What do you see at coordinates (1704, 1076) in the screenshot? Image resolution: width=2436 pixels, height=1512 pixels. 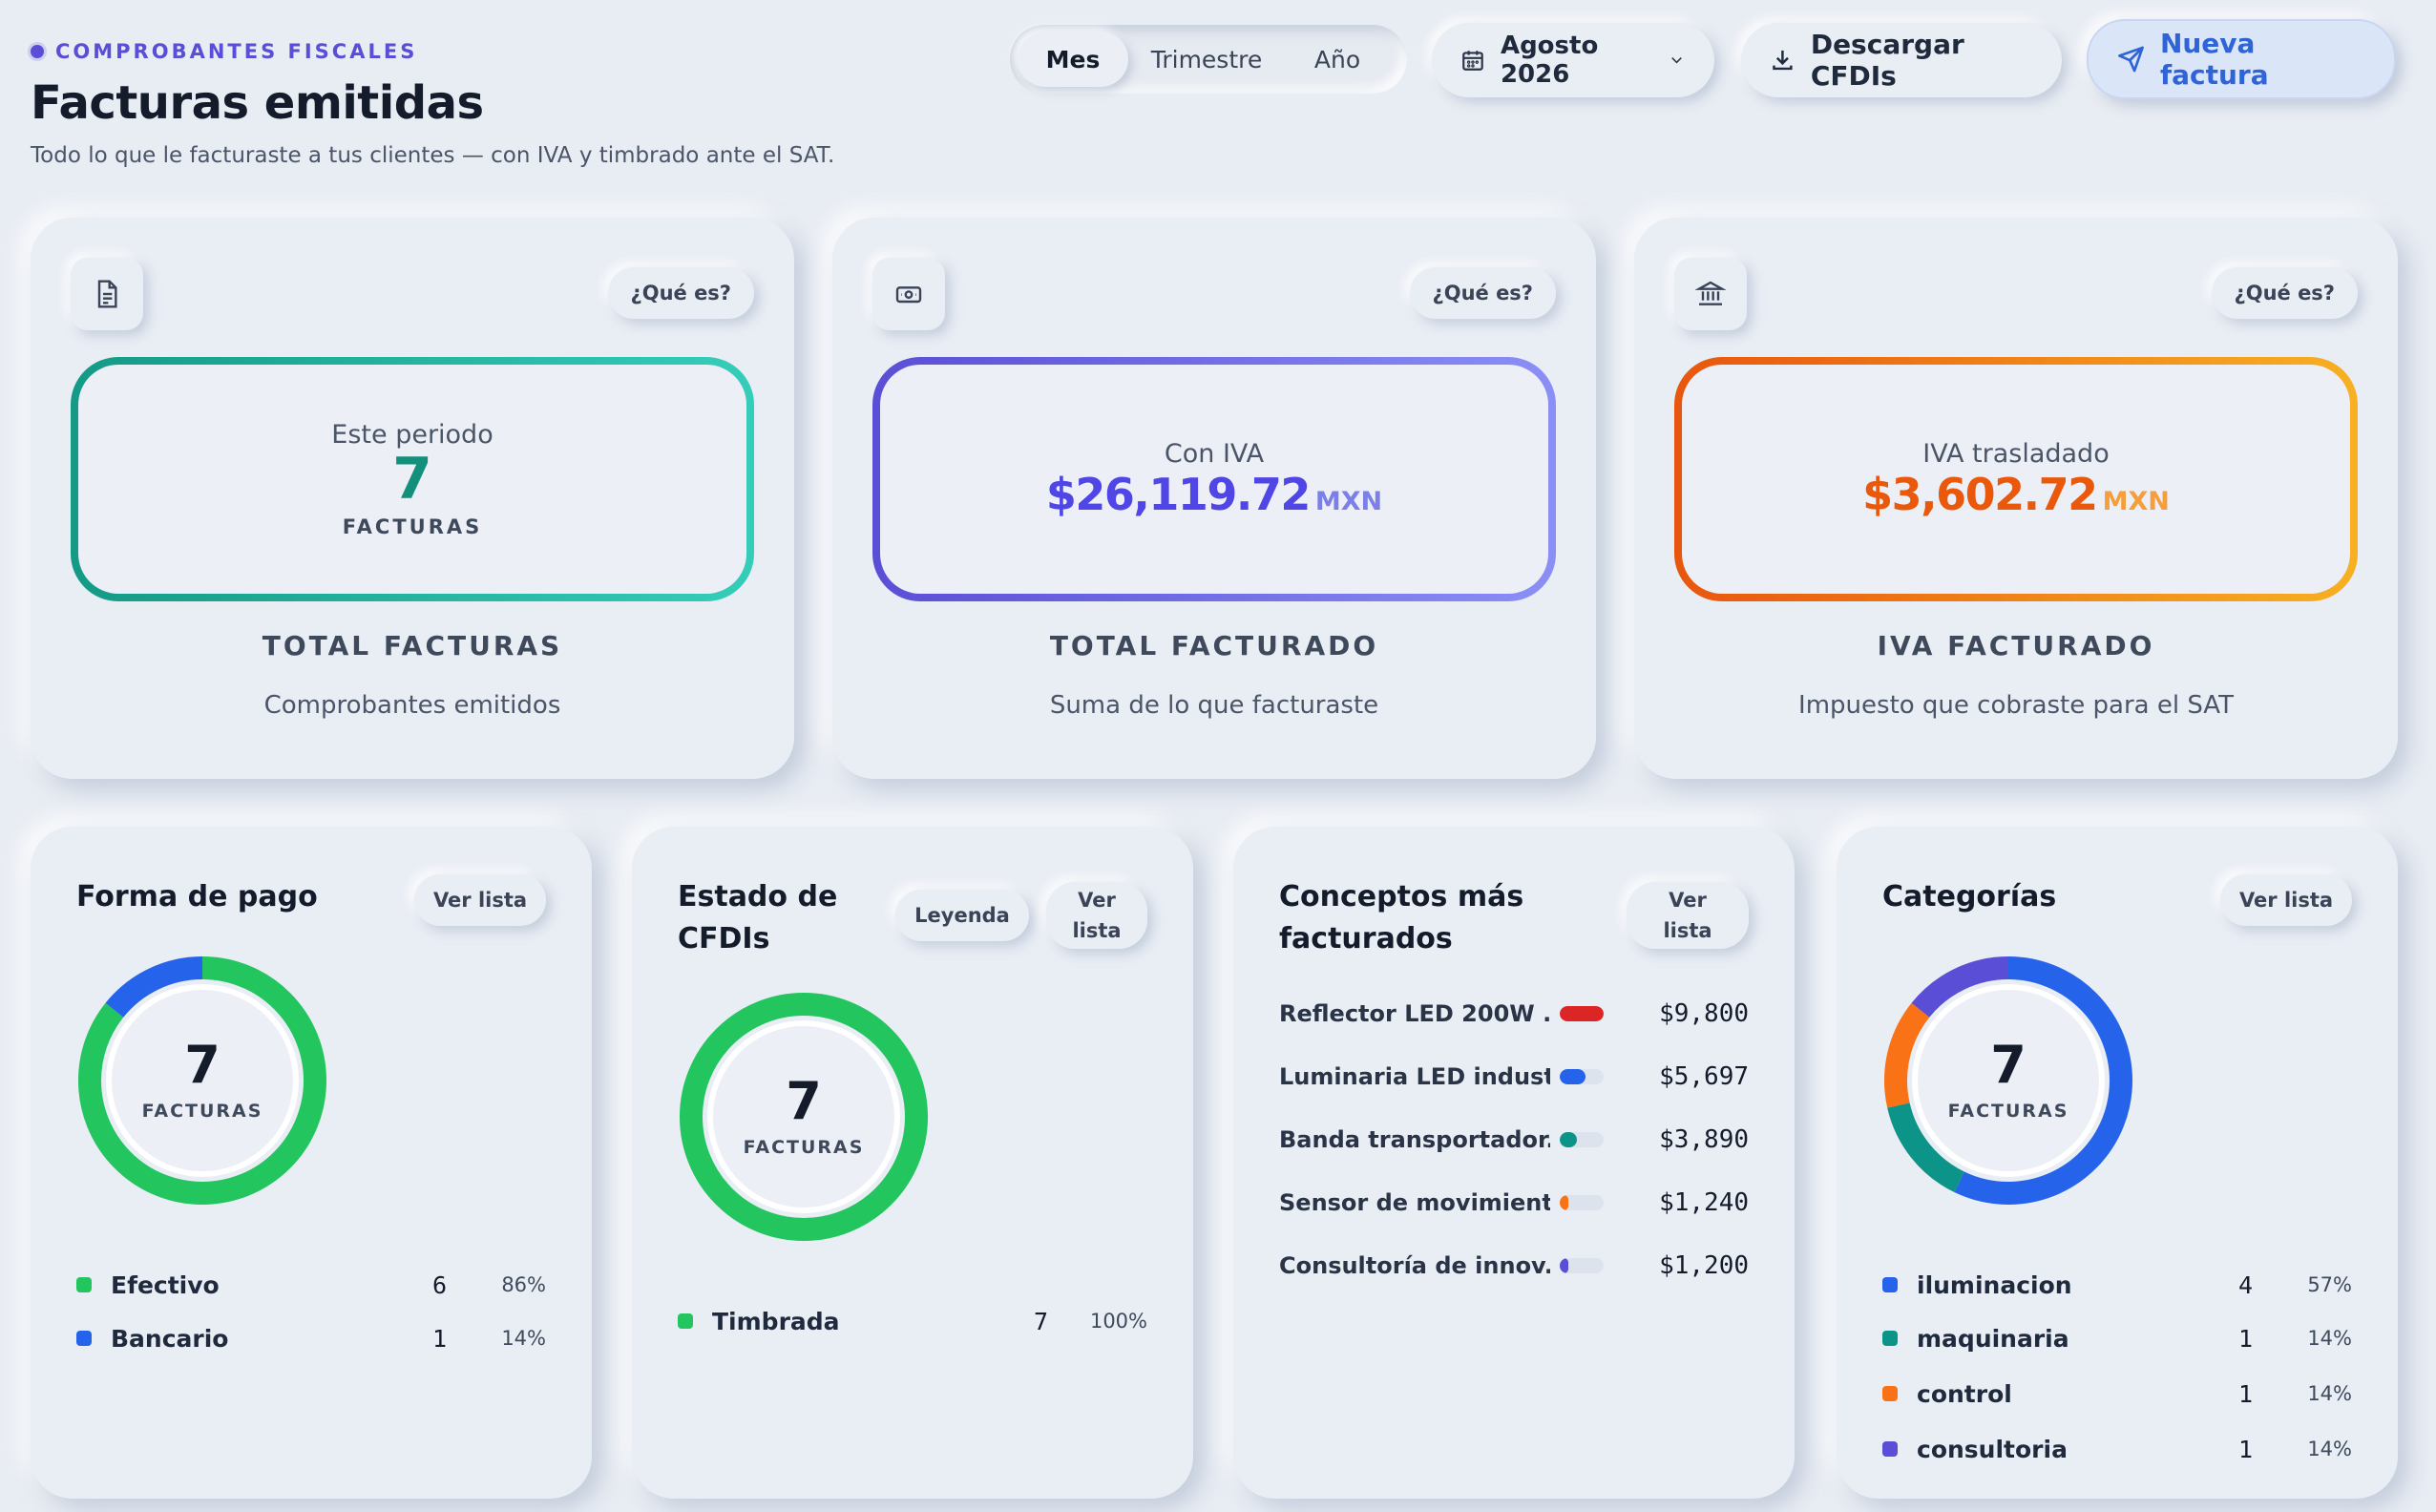 I see `concept-amount: $5,697` at bounding box center [1704, 1076].